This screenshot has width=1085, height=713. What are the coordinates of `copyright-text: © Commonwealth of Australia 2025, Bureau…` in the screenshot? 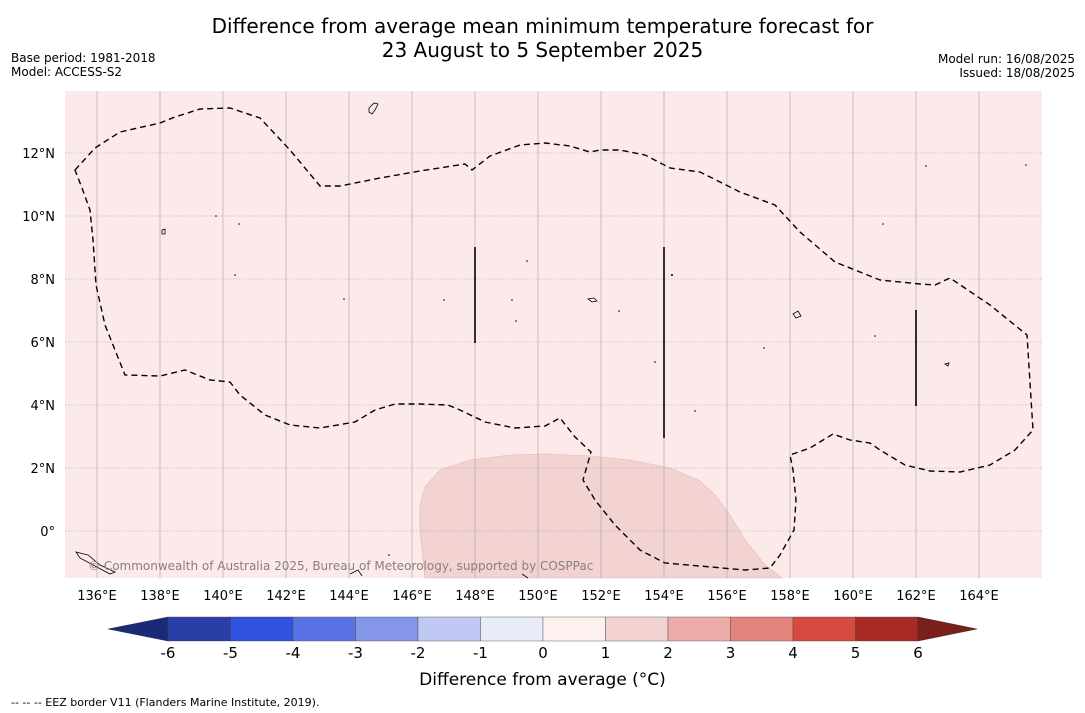 It's located at (340, 566).